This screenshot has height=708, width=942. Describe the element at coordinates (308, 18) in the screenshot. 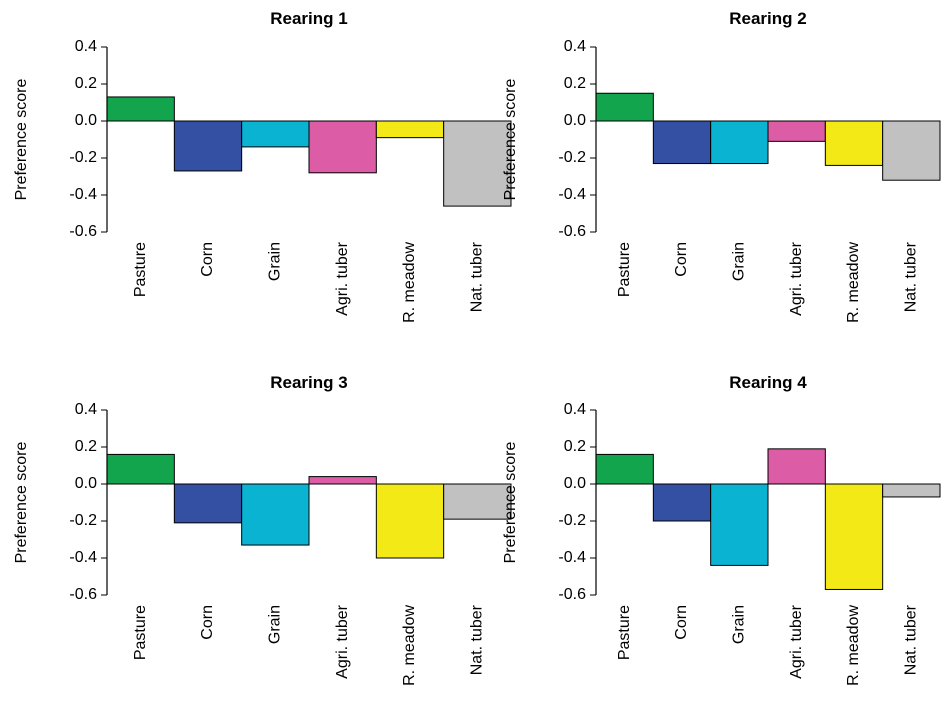

I see `chart-title: Rearing 1` at that location.